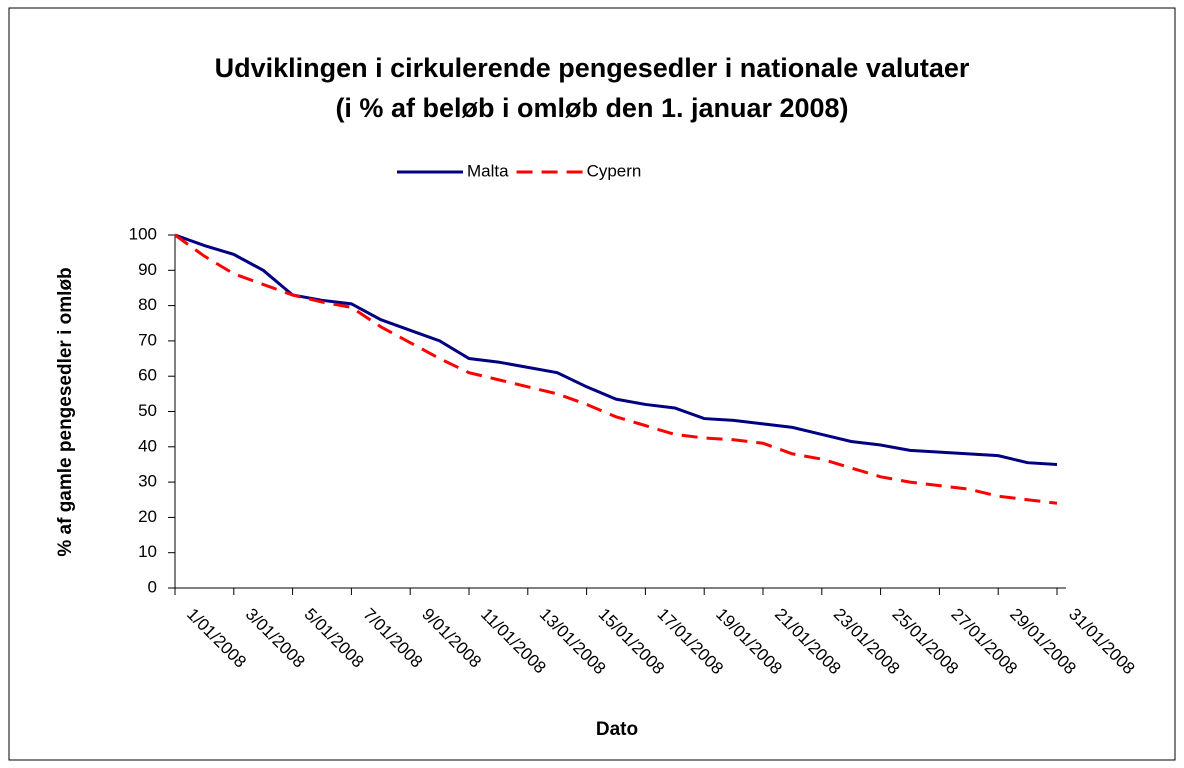 This screenshot has width=1184, height=768. What do you see at coordinates (152, 586) in the screenshot?
I see `y-tick-label: 0` at bounding box center [152, 586].